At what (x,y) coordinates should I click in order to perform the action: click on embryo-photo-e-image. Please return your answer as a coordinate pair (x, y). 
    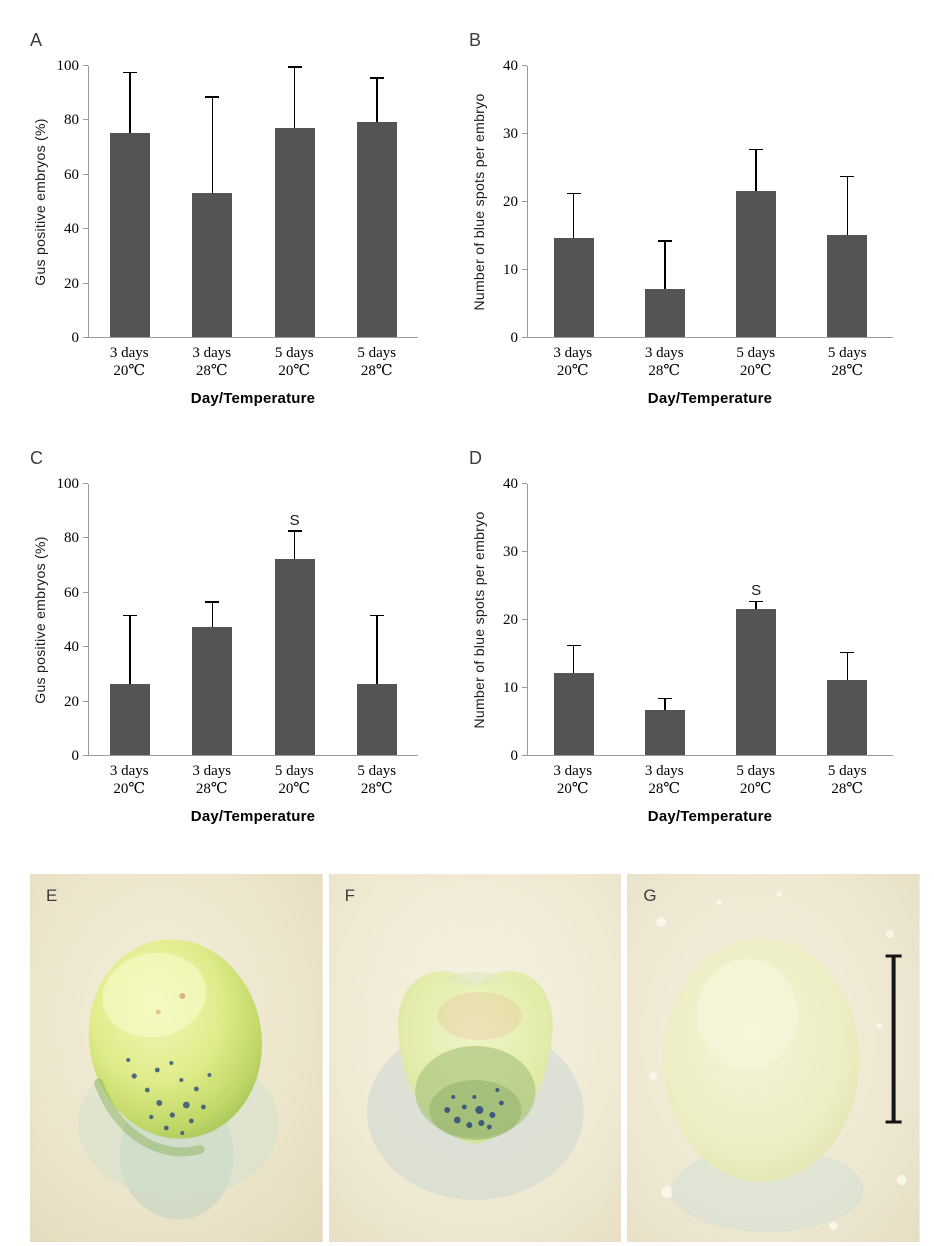
    Looking at the image, I should click on (176, 1058).